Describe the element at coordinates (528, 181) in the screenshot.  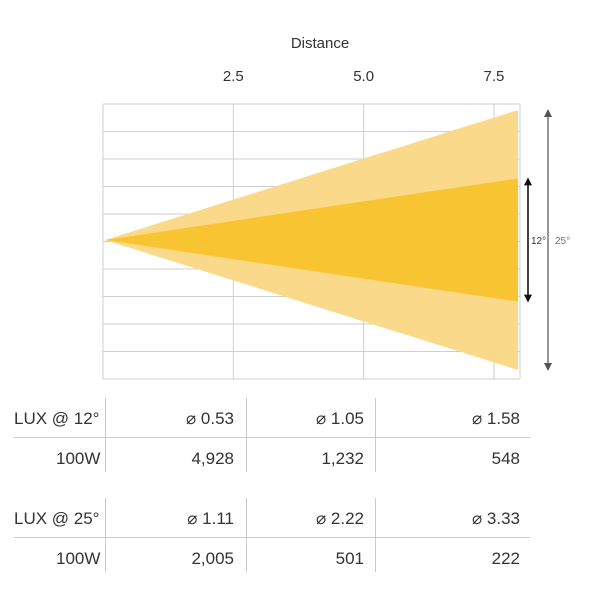
I see `arrow-12-up-head` at that location.